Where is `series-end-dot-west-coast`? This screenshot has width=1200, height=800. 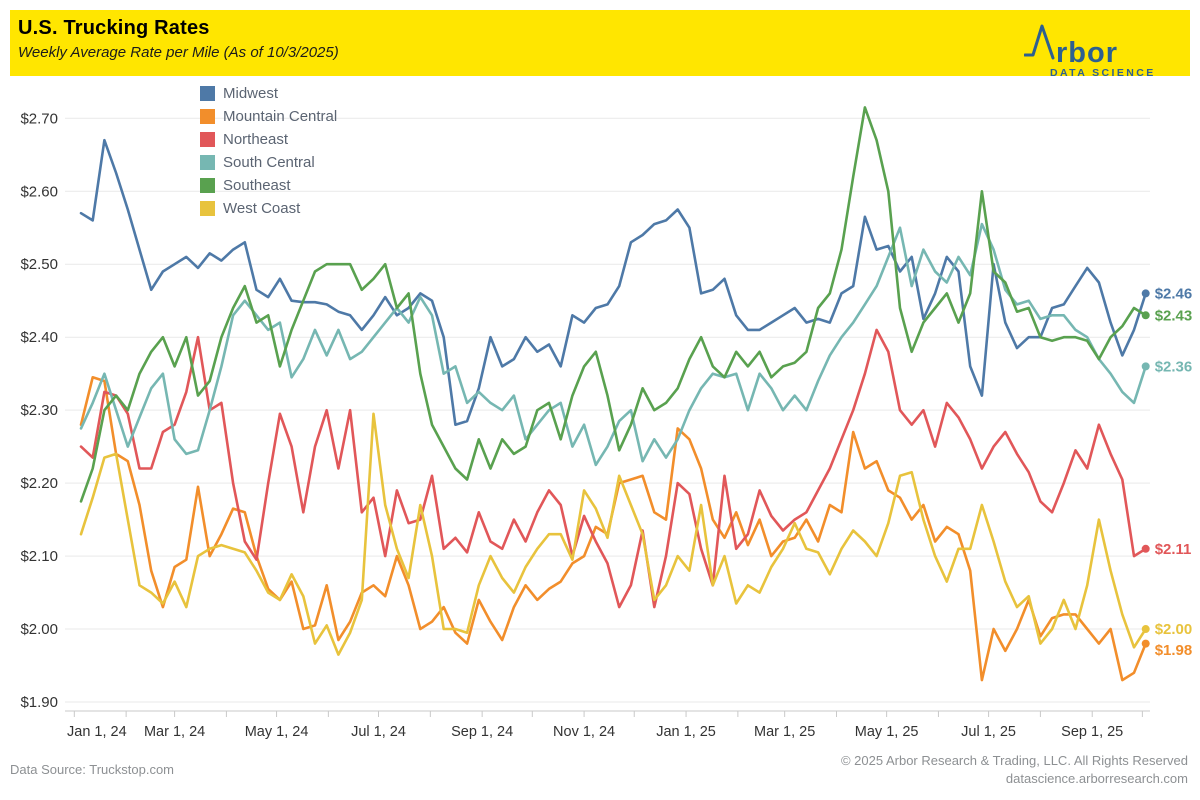 series-end-dot-west-coast is located at coordinates (1145, 629).